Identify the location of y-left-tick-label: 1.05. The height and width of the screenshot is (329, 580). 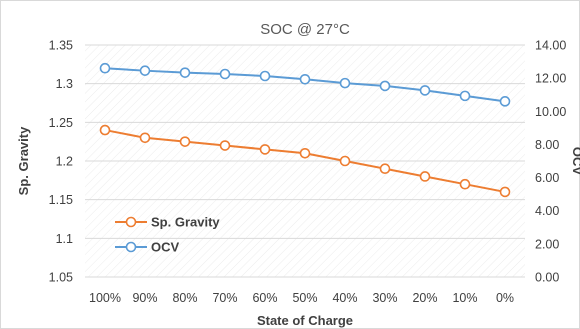
(61, 278).